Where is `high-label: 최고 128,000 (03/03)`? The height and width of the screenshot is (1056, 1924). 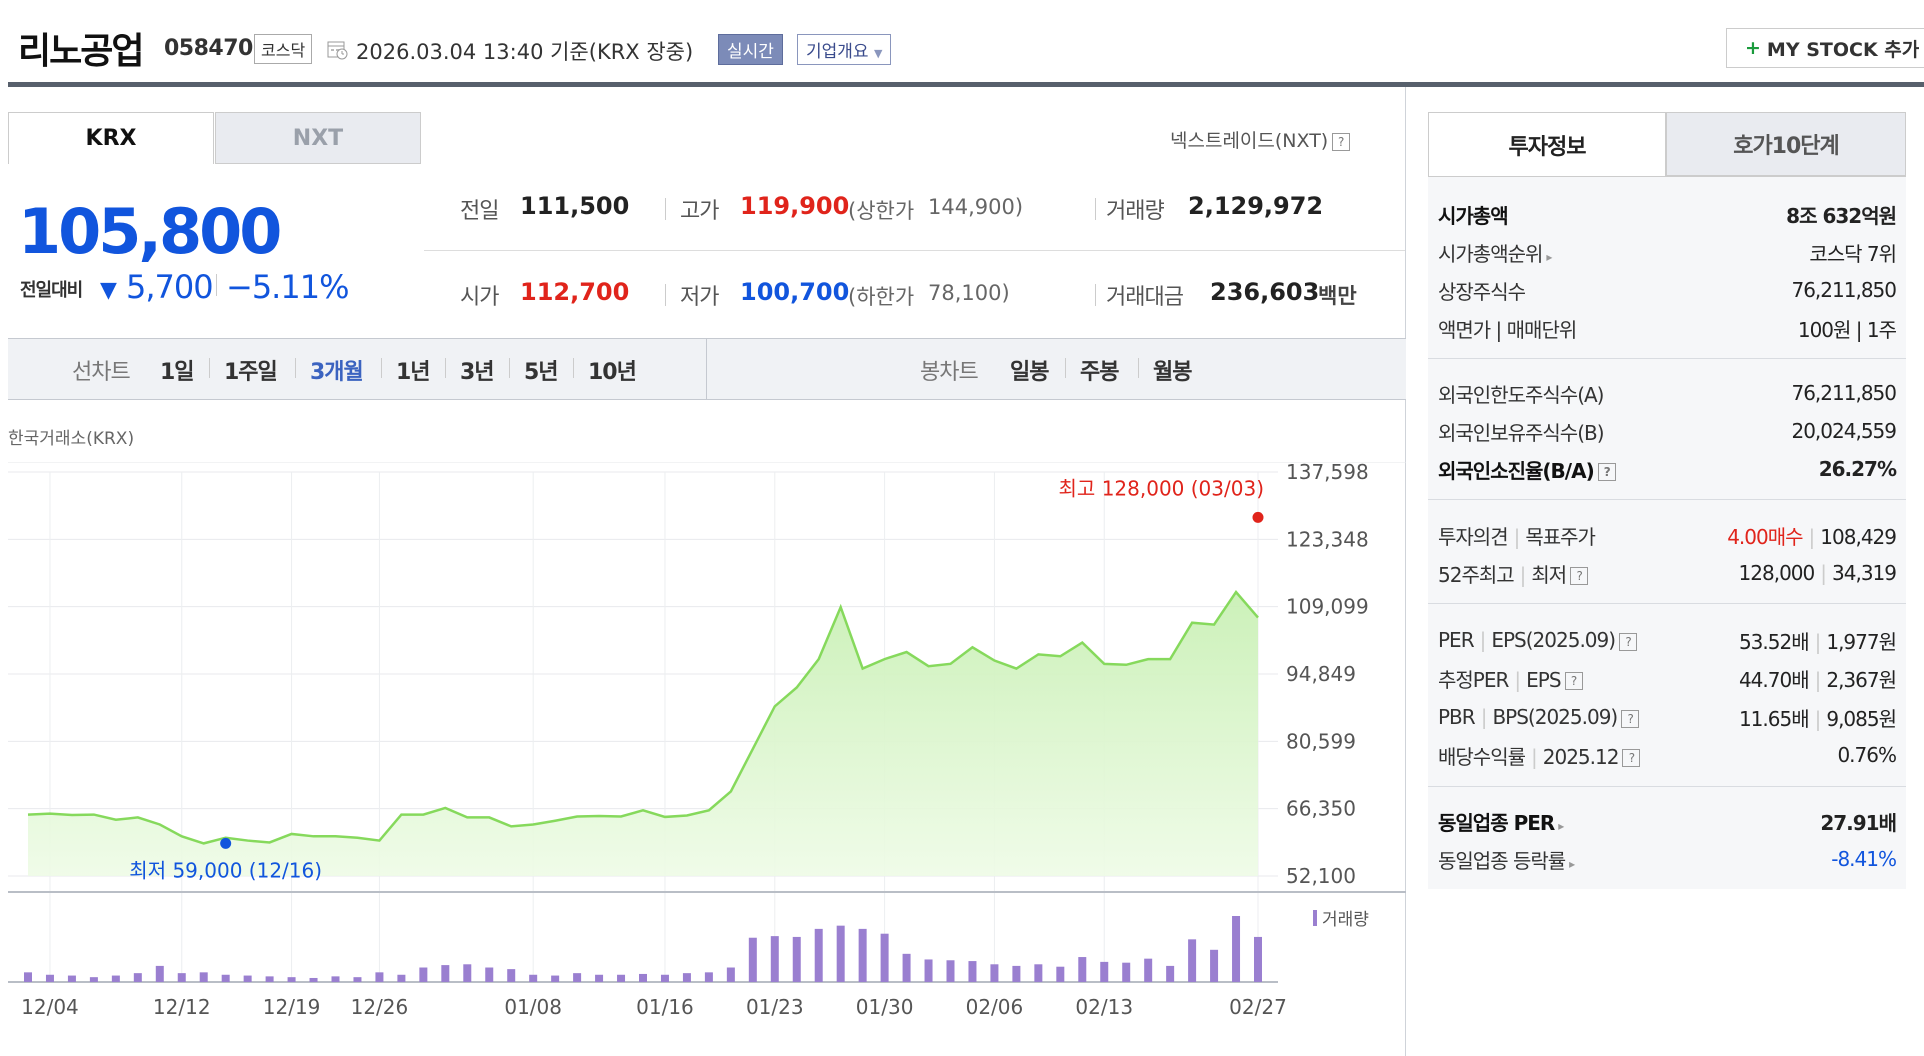 high-label: 최고 128,000 (03/03) is located at coordinates (1161, 488).